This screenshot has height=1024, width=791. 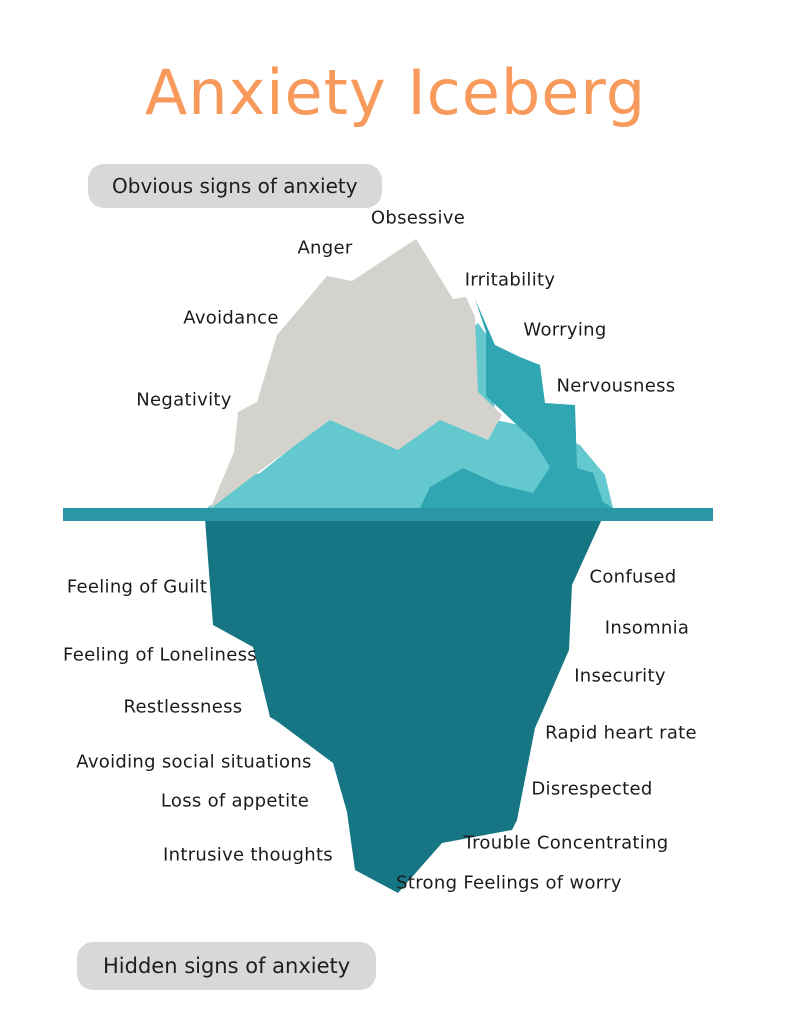 What do you see at coordinates (410, 415) in the screenshot?
I see `iceberg-above-light-teal-shape` at bounding box center [410, 415].